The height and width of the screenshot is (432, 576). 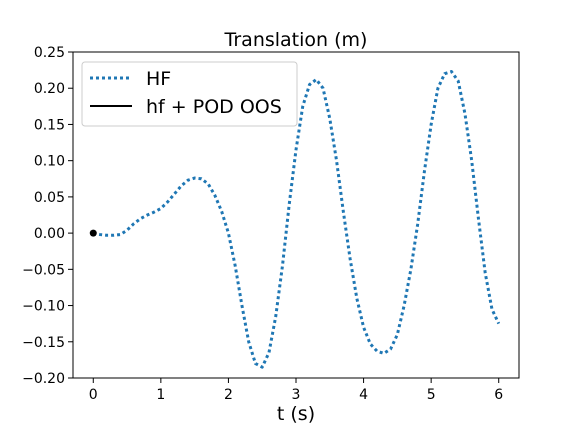 What do you see at coordinates (43, 270) in the screenshot?
I see `y-tick-label: −0.05` at bounding box center [43, 270].